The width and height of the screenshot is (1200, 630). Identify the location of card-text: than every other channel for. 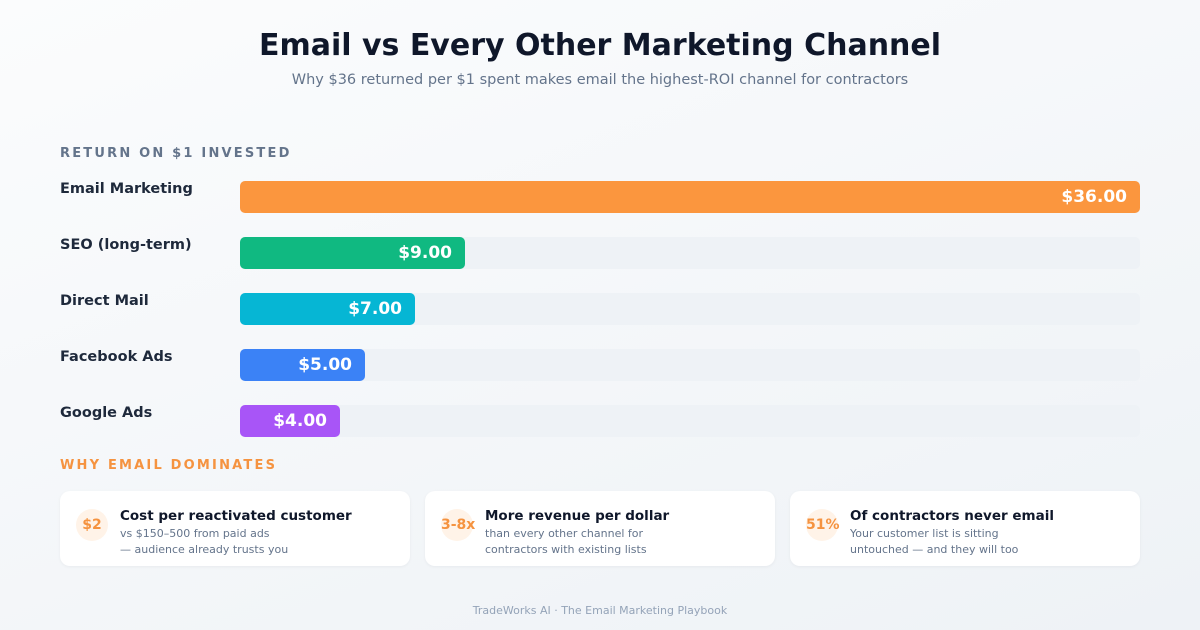
(564, 533).